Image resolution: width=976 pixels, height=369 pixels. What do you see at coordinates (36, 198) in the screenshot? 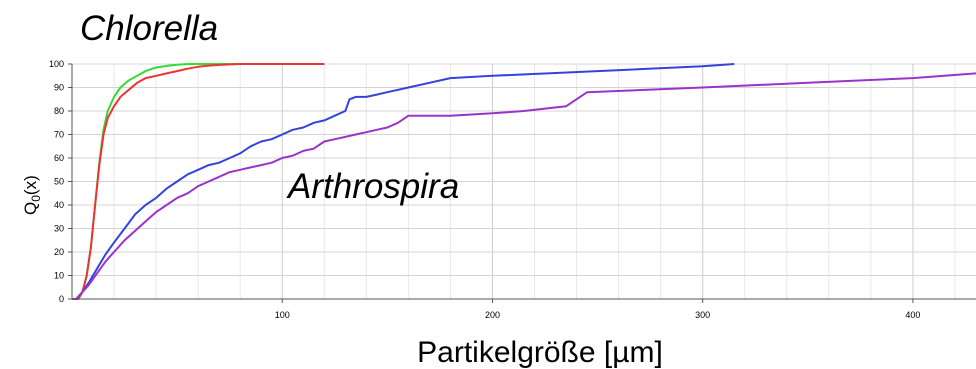
I see `y-axis-title-subscript: 0` at bounding box center [36, 198].